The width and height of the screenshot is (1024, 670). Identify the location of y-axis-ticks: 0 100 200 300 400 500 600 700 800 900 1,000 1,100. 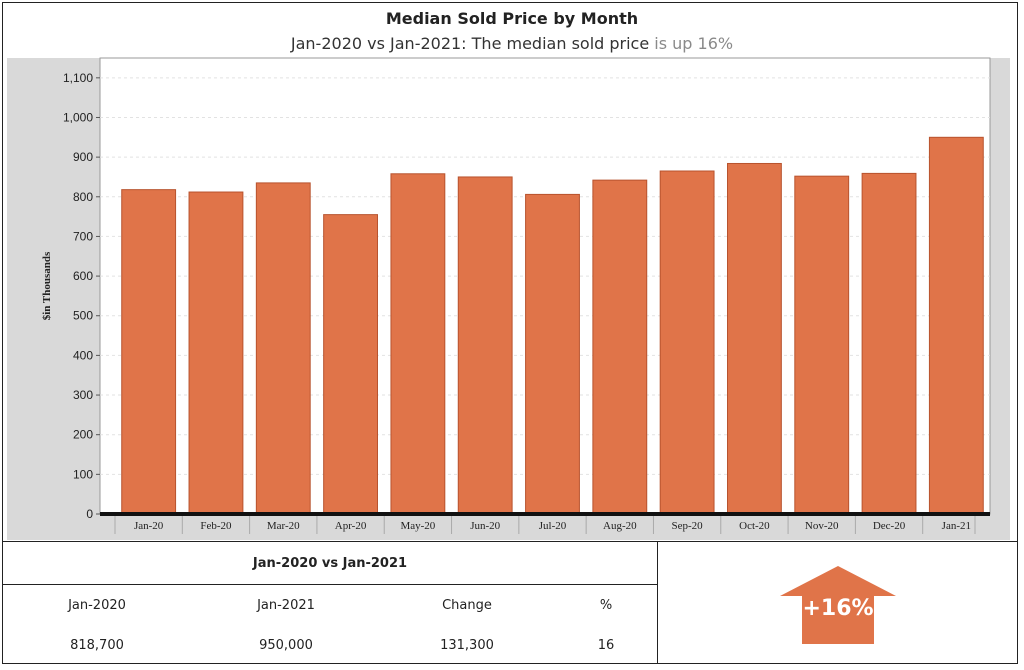
(81, 296).